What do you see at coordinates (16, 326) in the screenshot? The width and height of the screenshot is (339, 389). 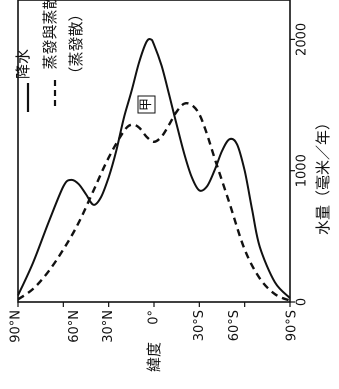 I see `x-tick-label: 90°N` at bounding box center [16, 326].